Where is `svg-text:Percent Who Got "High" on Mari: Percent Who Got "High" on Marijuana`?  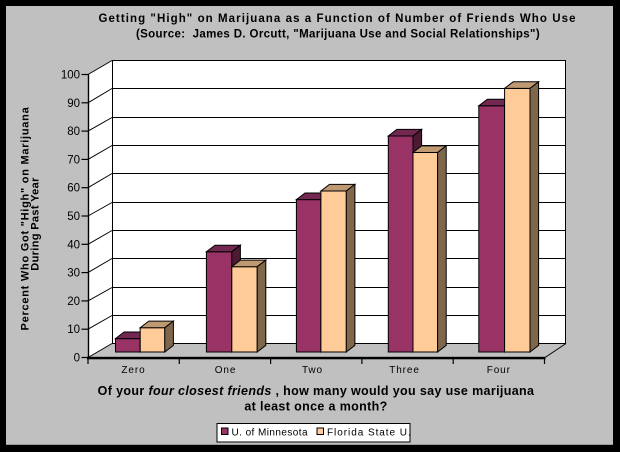
svg-text:Percent Who Got "High" on Mari: Percent Who Got "High" on Marijuana is located at coordinates (26, 218).